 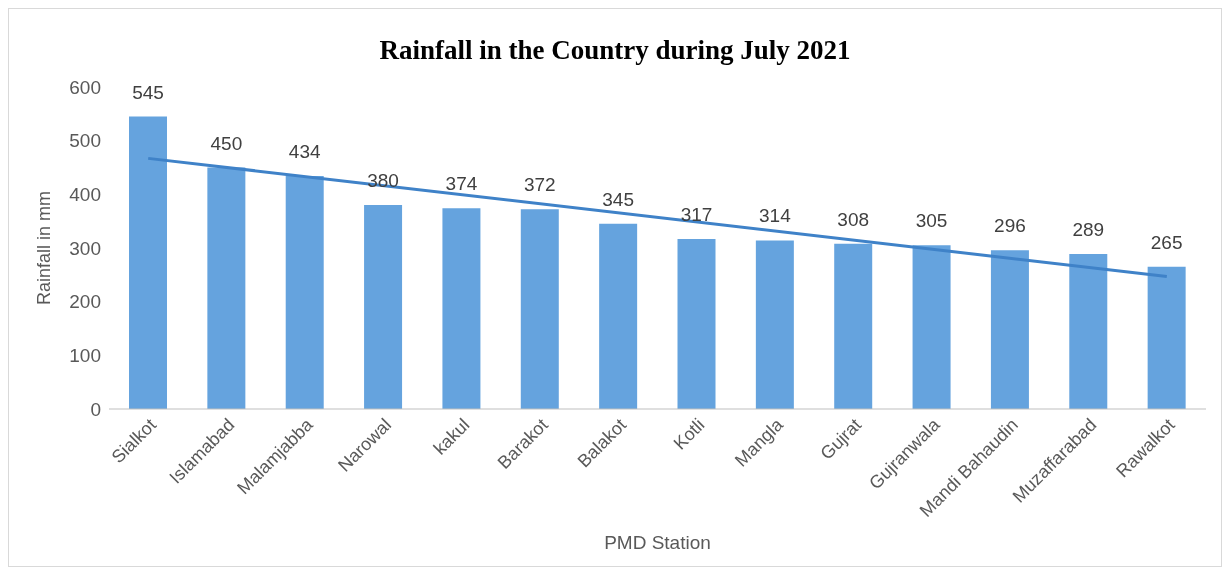 I want to click on data-label: 289, so click(x=1088, y=229).